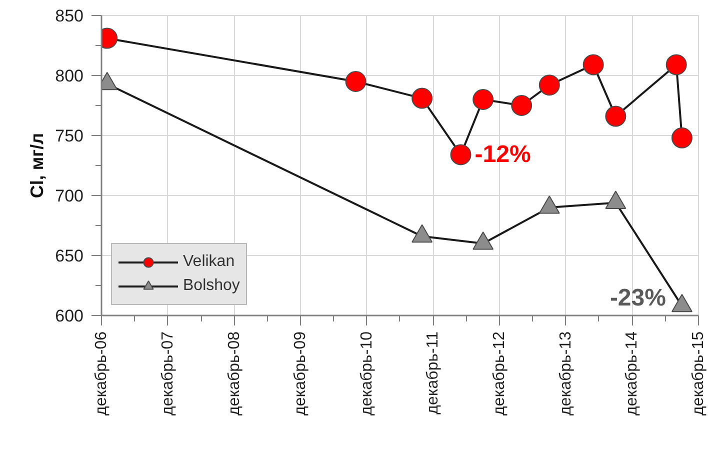 The width and height of the screenshot is (710, 452). Describe the element at coordinates (209, 262) in the screenshot. I see `legend-label: Velikan` at that location.